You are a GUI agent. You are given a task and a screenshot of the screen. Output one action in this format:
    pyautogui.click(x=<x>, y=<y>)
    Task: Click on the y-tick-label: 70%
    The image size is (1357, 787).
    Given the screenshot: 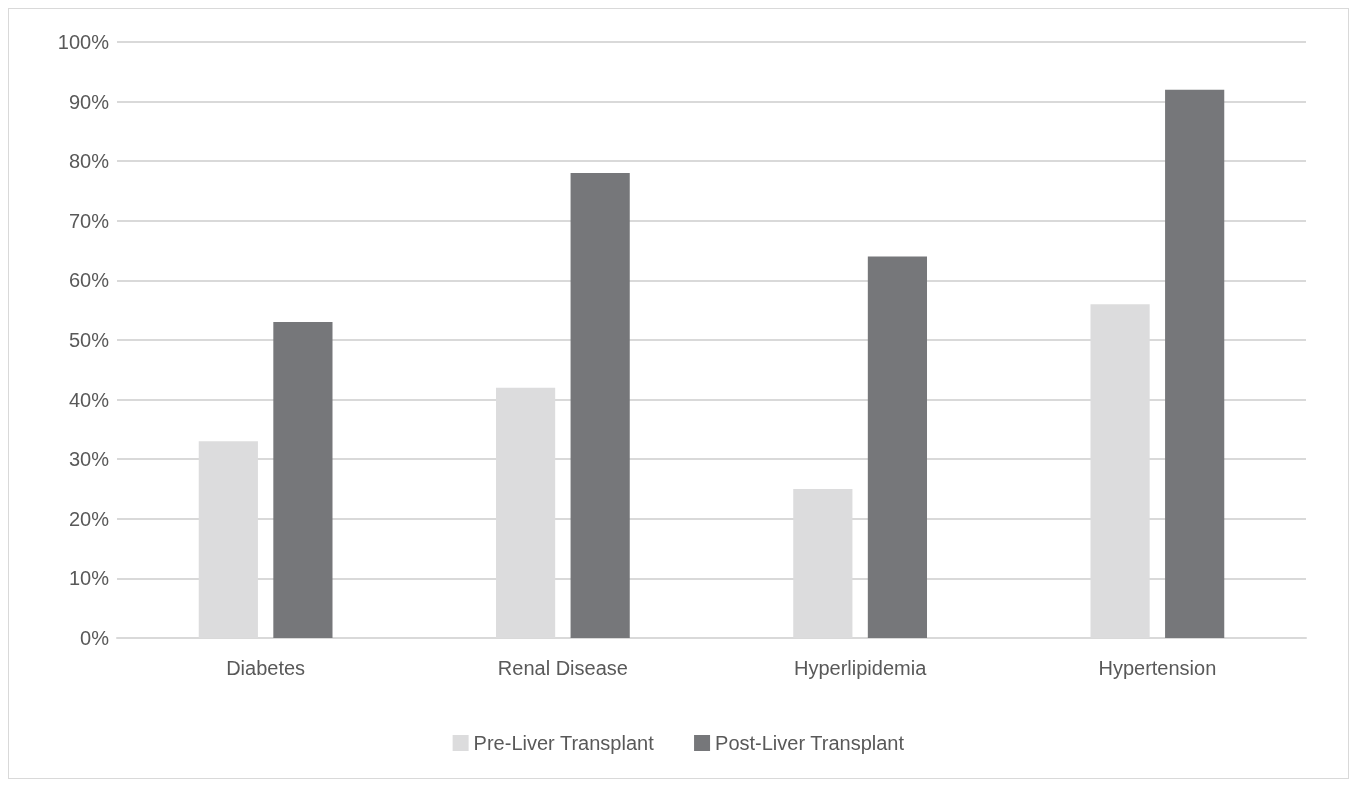 What is the action you would take?
    pyautogui.click(x=89, y=220)
    